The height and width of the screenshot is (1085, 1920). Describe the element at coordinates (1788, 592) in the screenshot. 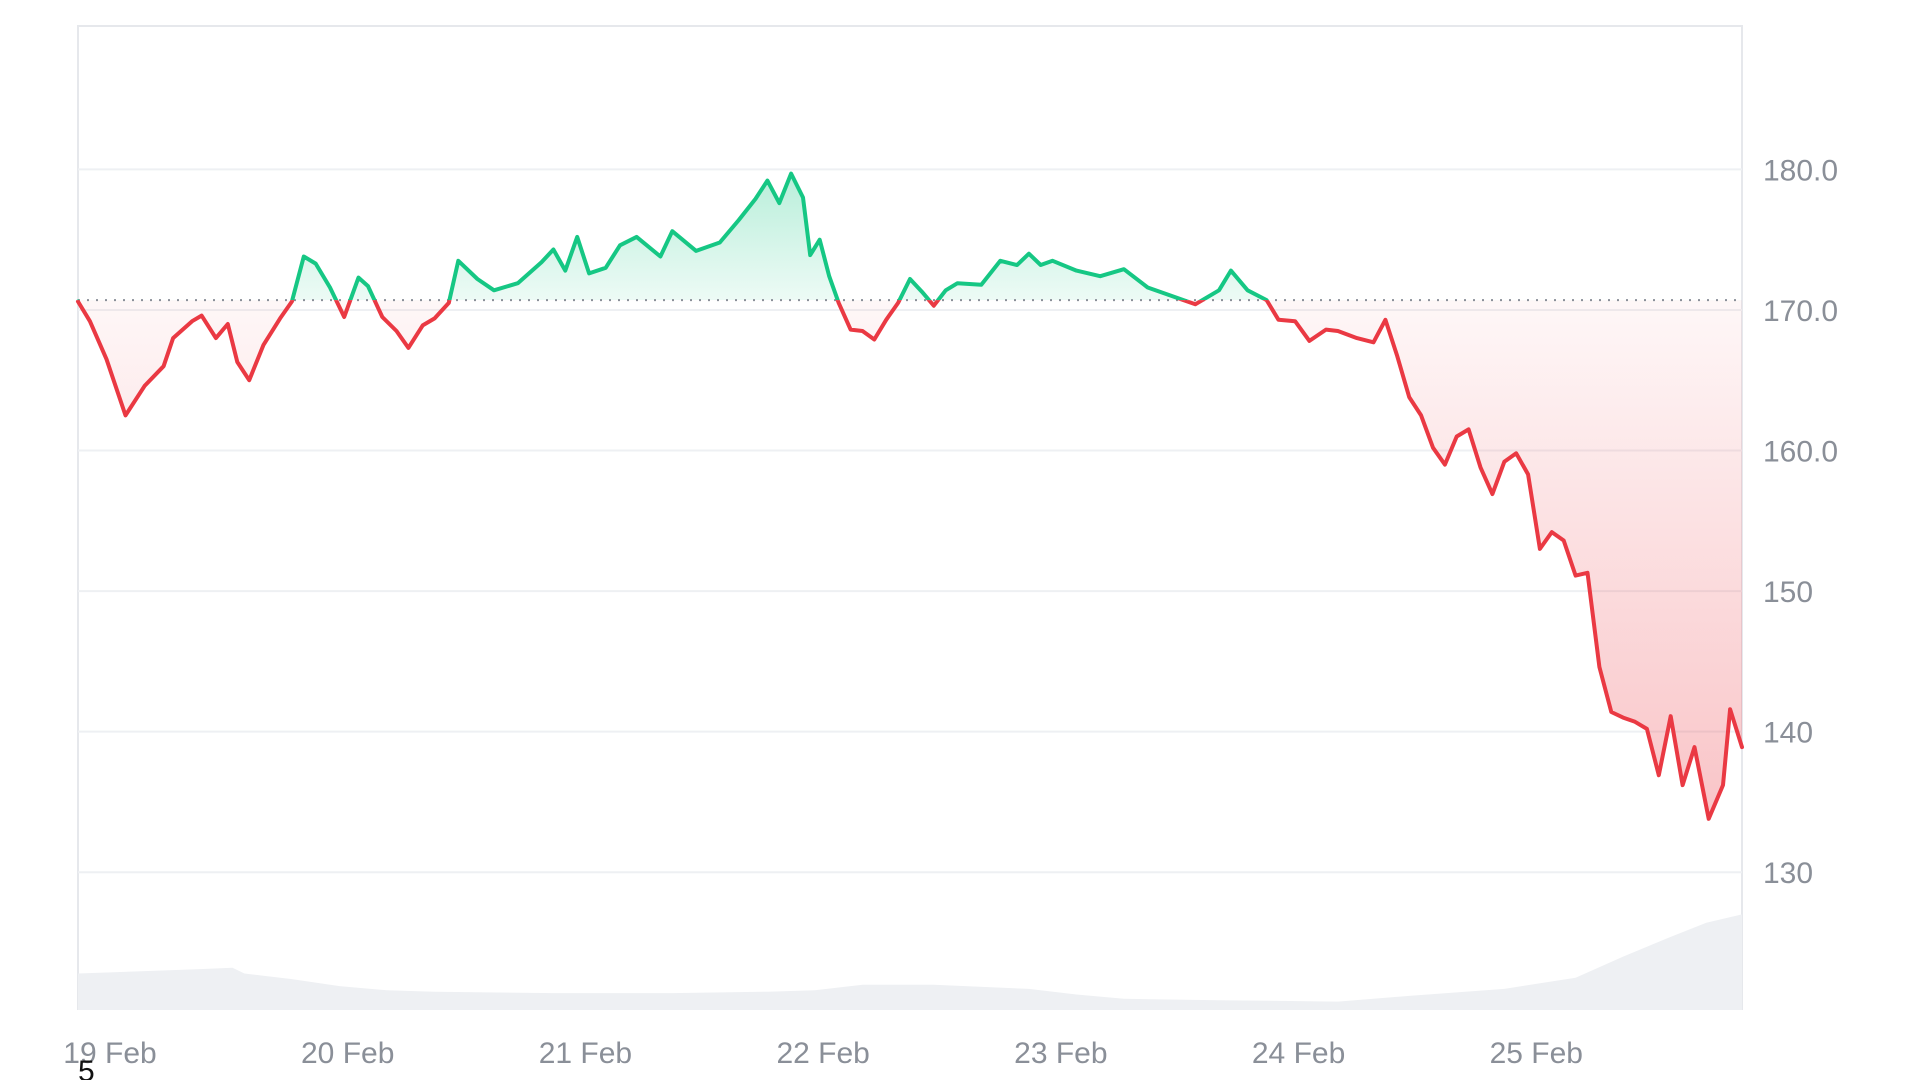

I see `y-tick-label: 150` at that location.